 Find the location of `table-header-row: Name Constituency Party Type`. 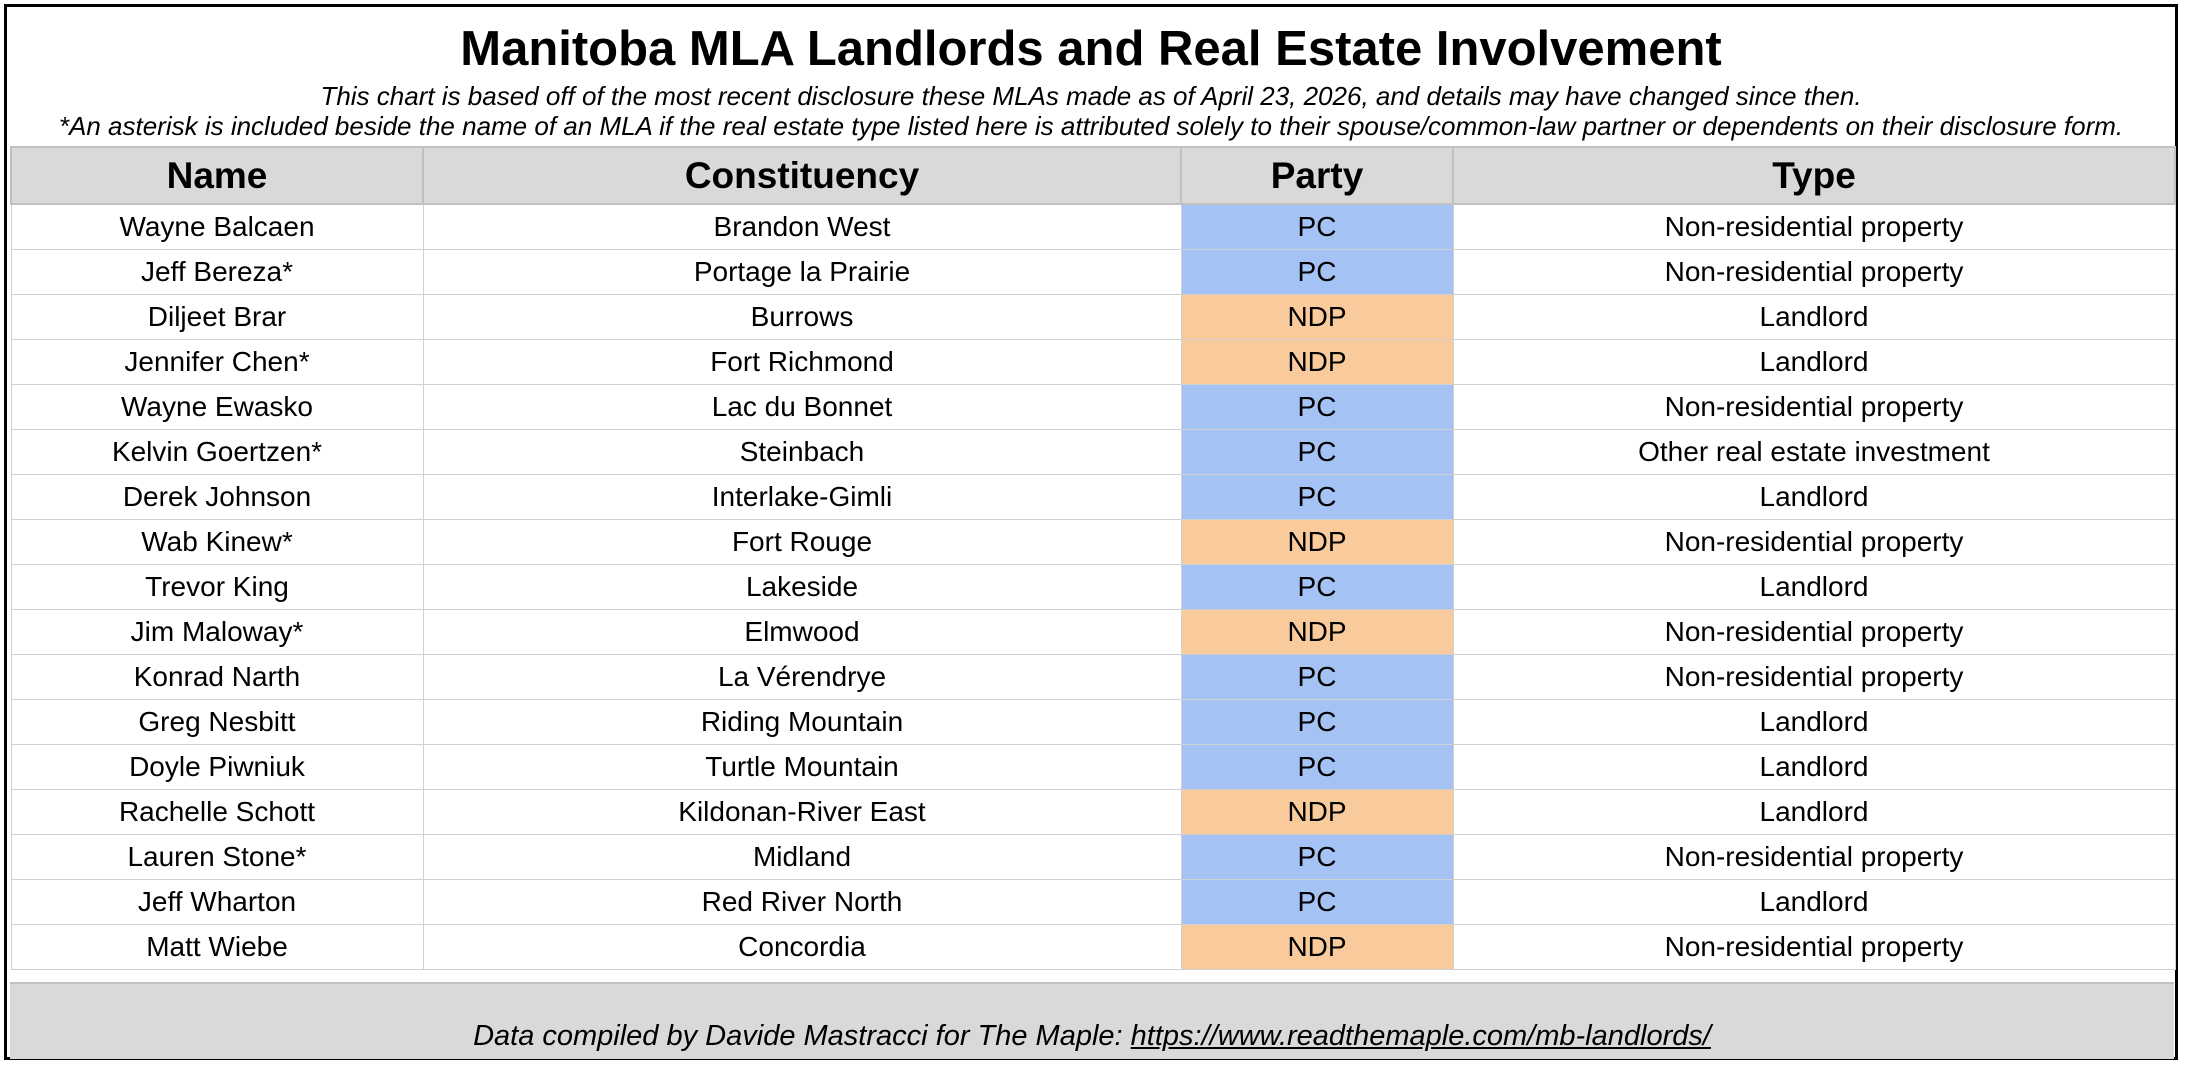

table-header-row: Name Constituency Party Type is located at coordinates (1093, 175).